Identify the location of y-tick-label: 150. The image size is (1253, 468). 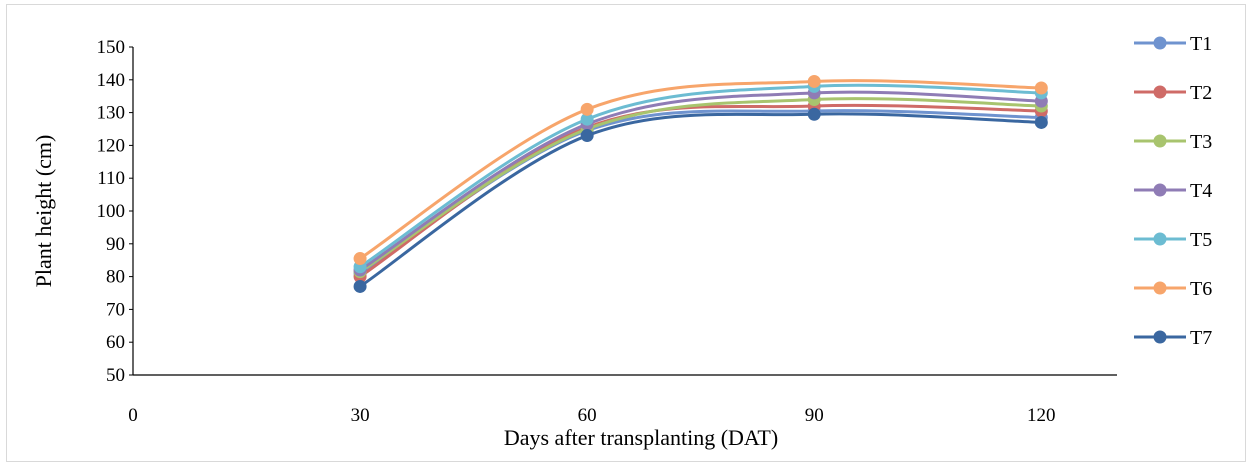
(111, 47).